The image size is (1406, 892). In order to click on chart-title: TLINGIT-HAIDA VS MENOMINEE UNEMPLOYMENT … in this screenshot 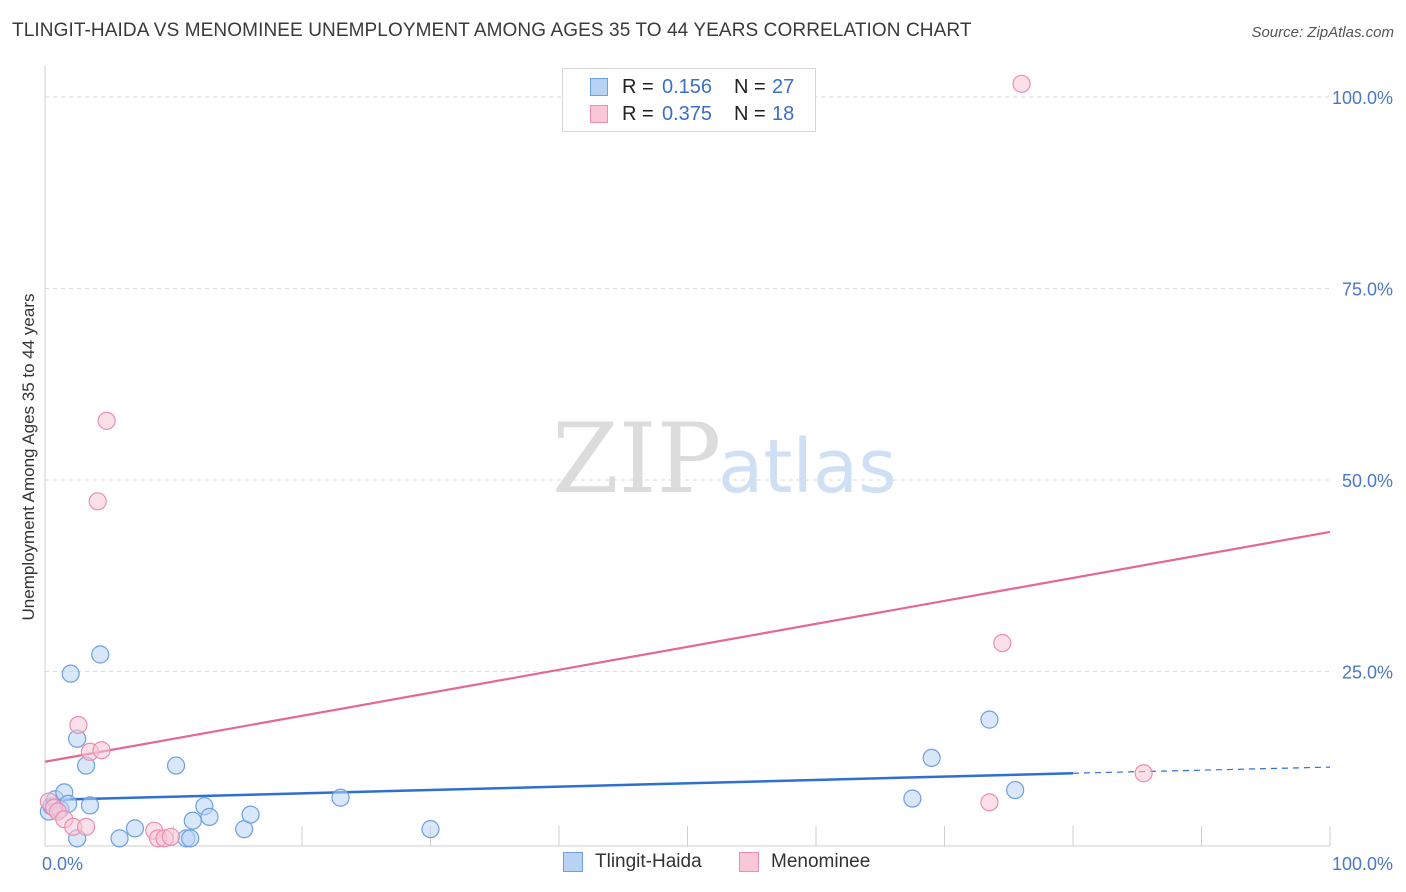, I will do `click(492, 30)`.